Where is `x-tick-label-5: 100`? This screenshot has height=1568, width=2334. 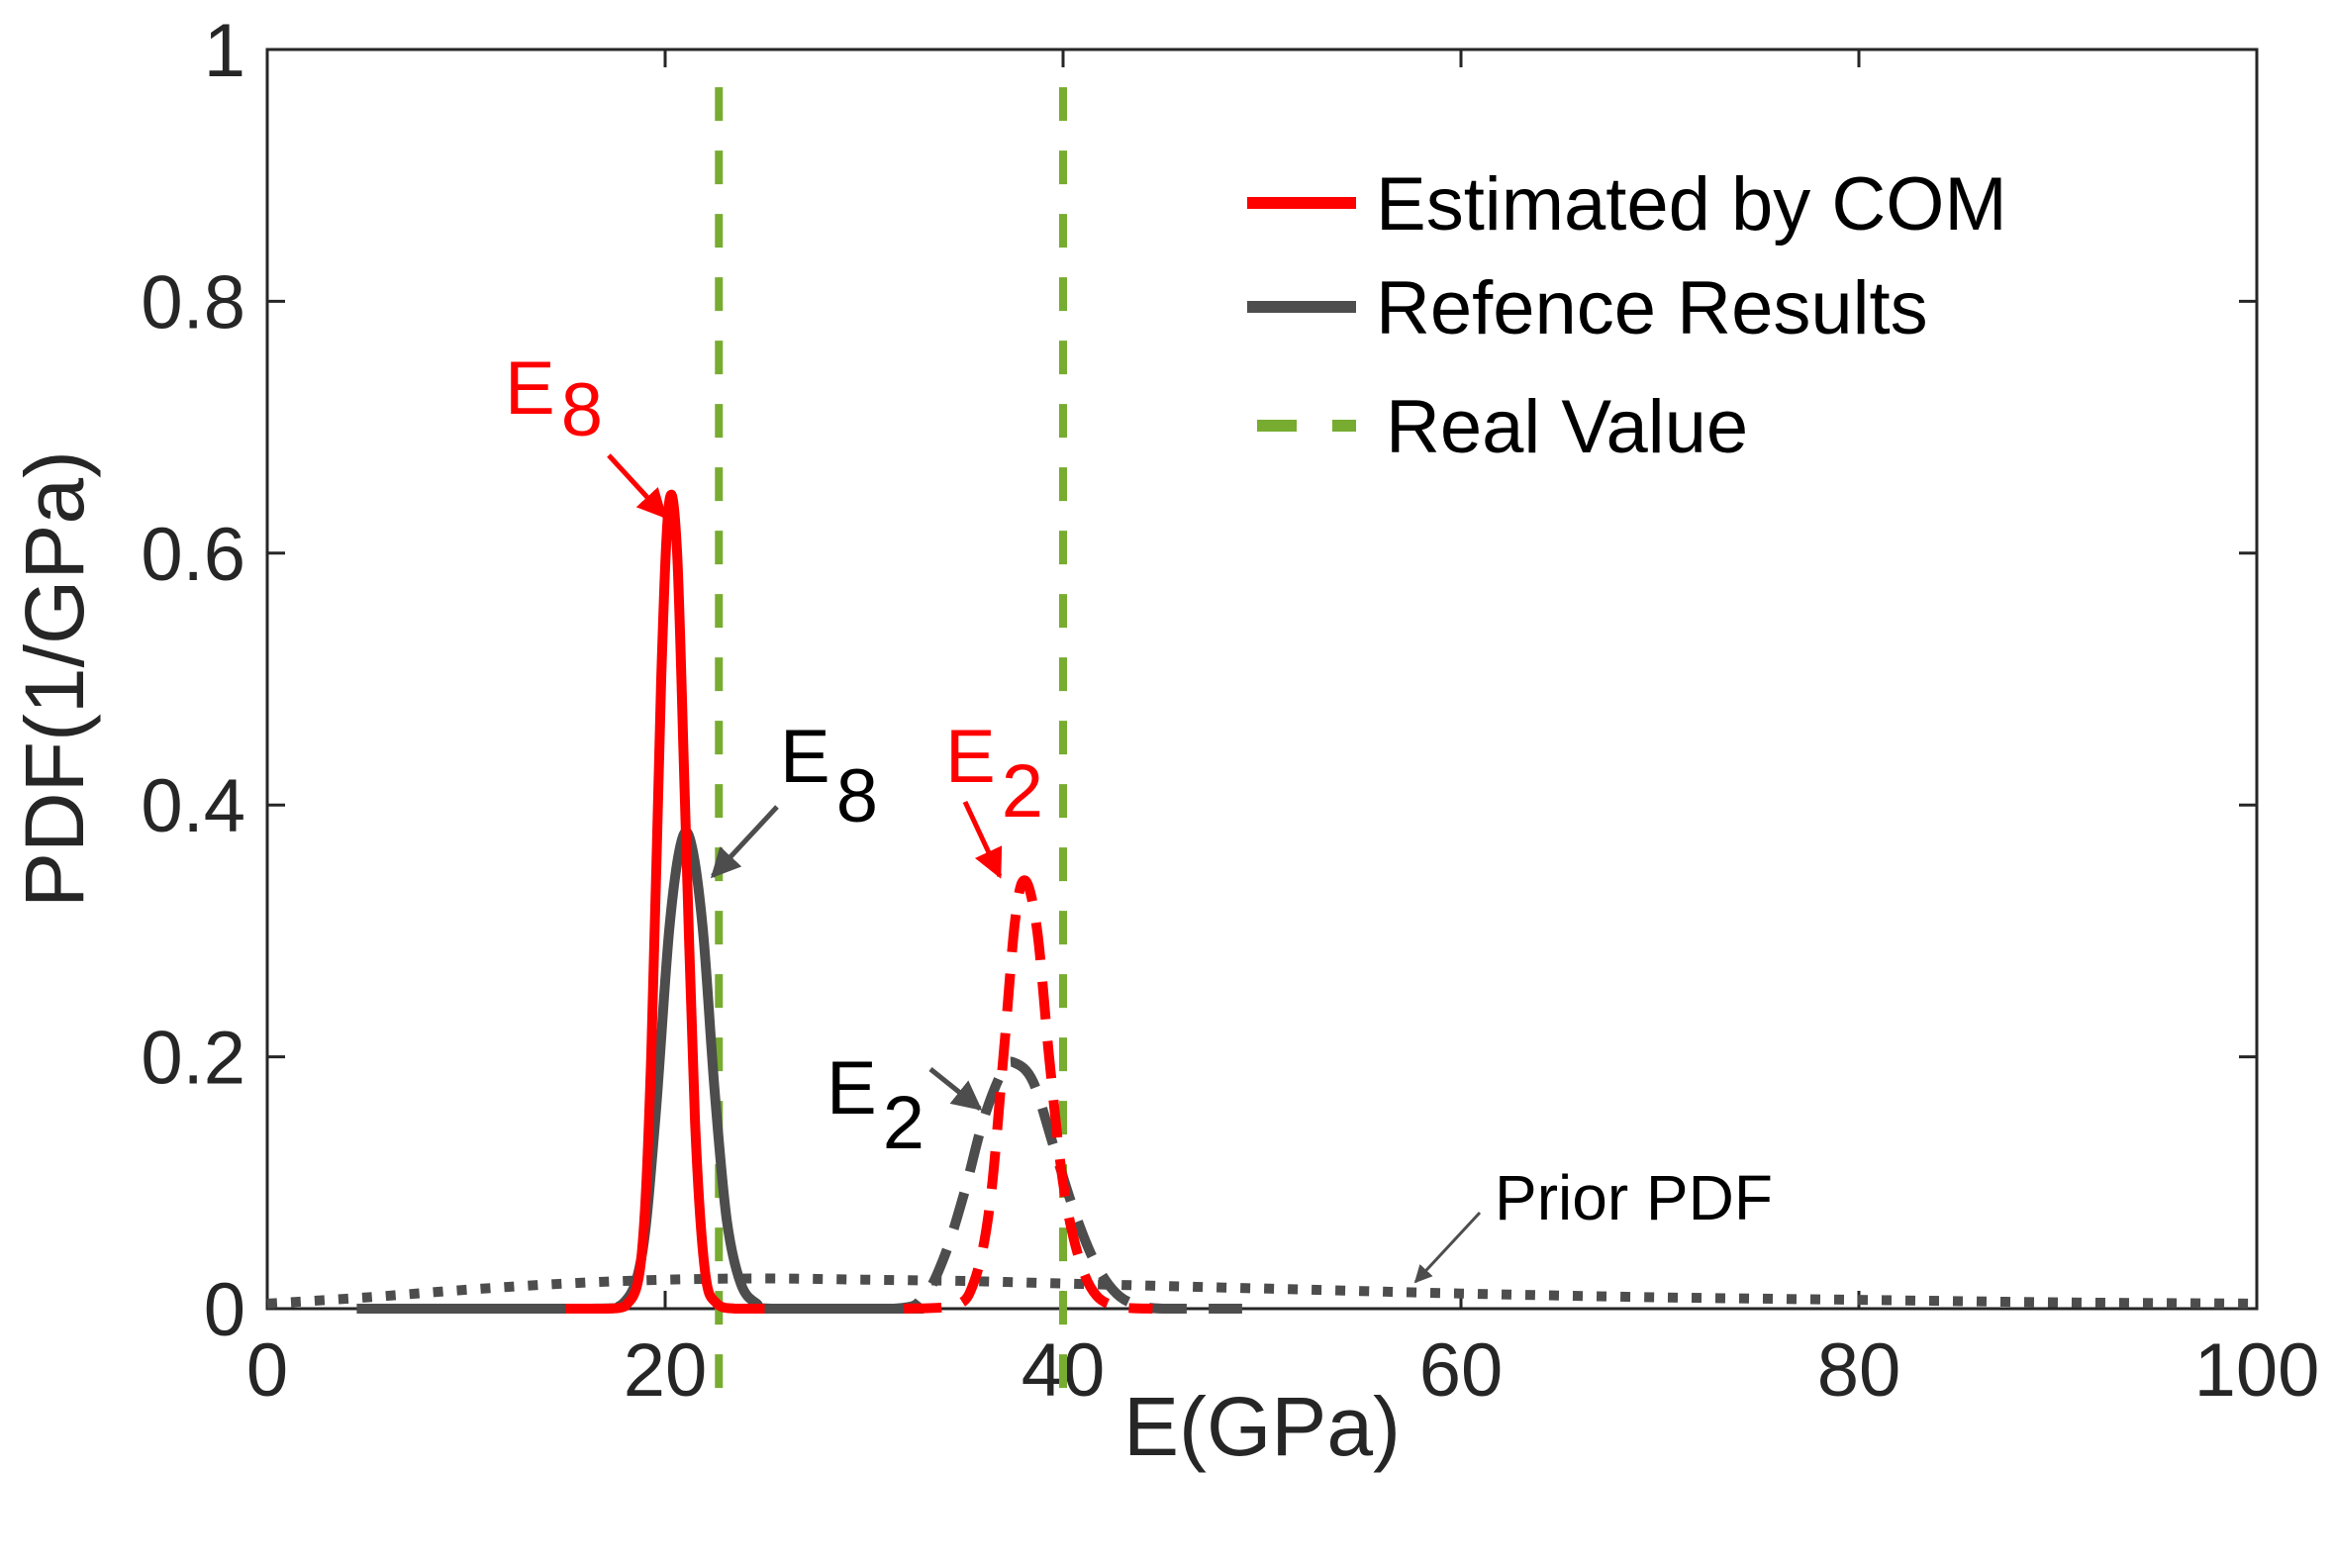
x-tick-label-5: 100 is located at coordinates (2257, 1370).